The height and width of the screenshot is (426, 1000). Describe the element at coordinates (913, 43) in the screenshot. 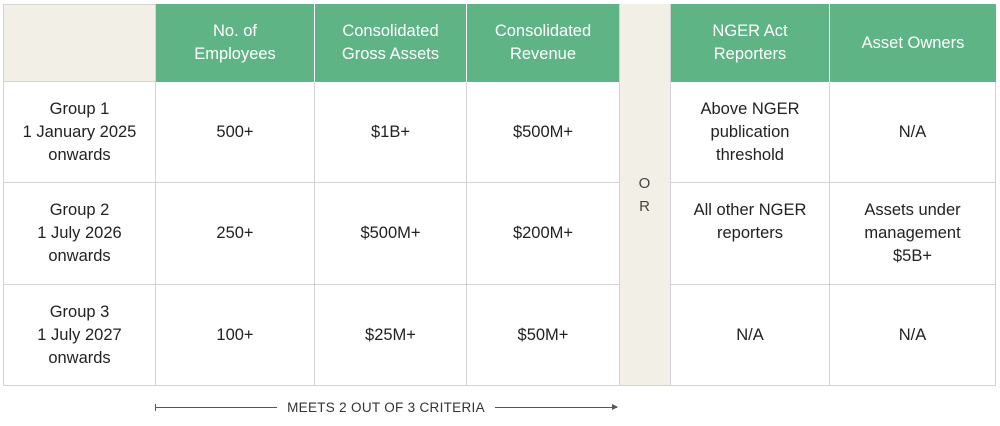

I see `header-asset-owners: Asset Owners` at that location.